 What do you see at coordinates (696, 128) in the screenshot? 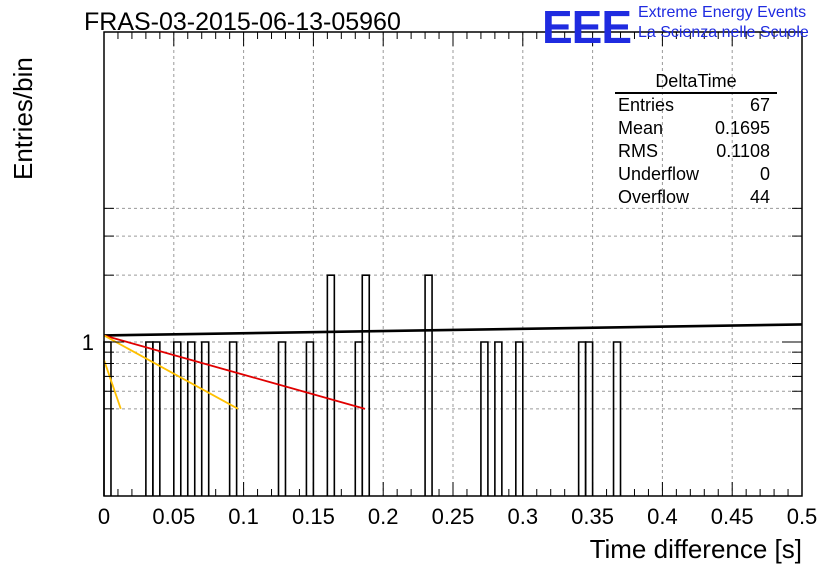
I see `stats-row-mean: Mean 0.1695` at bounding box center [696, 128].